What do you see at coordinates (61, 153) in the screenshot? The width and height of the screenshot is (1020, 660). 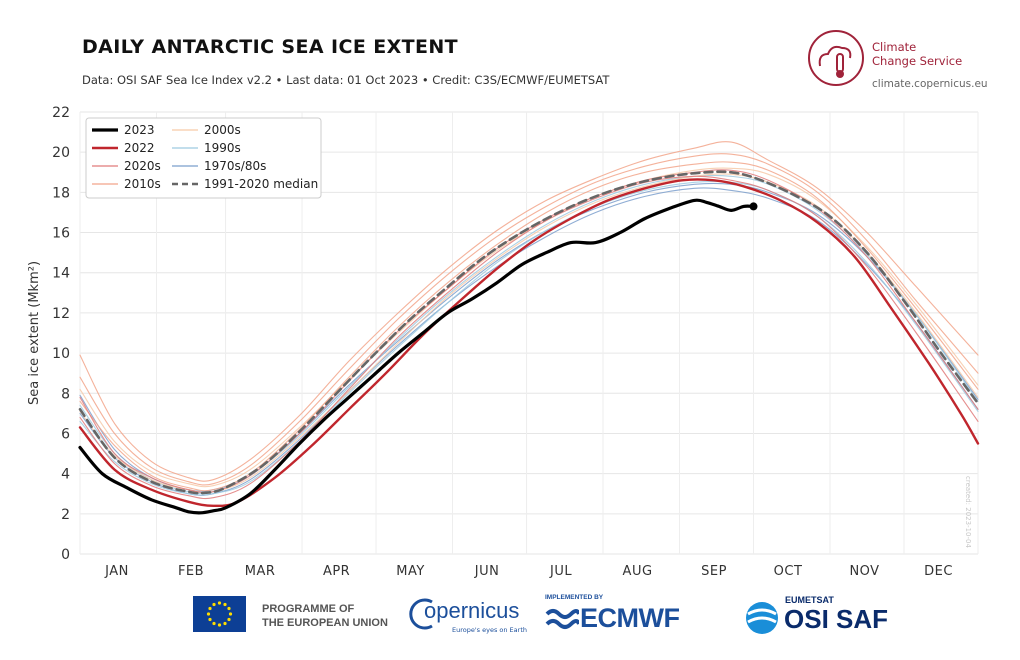 I see `y-tick-label: 20` at bounding box center [61, 153].